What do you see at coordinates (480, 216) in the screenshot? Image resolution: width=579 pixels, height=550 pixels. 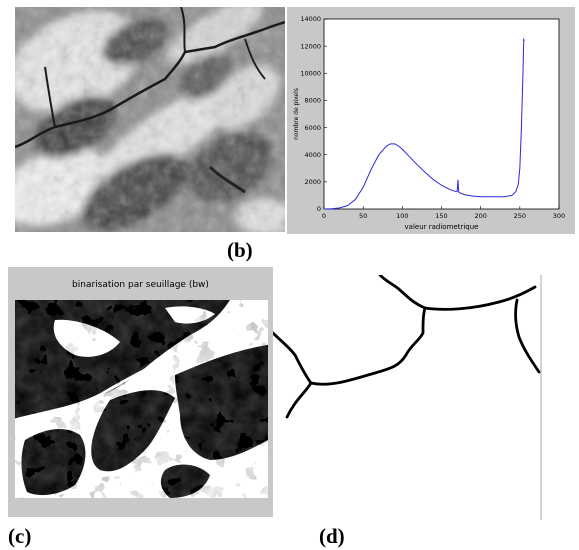 I see `x-tick-label: 200` at bounding box center [480, 216].